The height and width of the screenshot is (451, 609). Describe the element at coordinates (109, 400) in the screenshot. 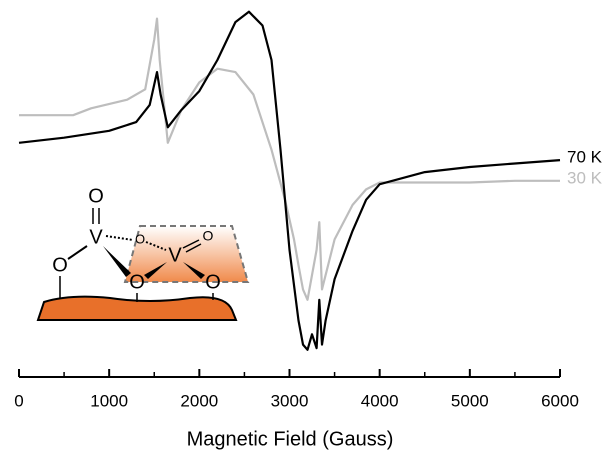

I see `x-tick-label: 1000` at that location.